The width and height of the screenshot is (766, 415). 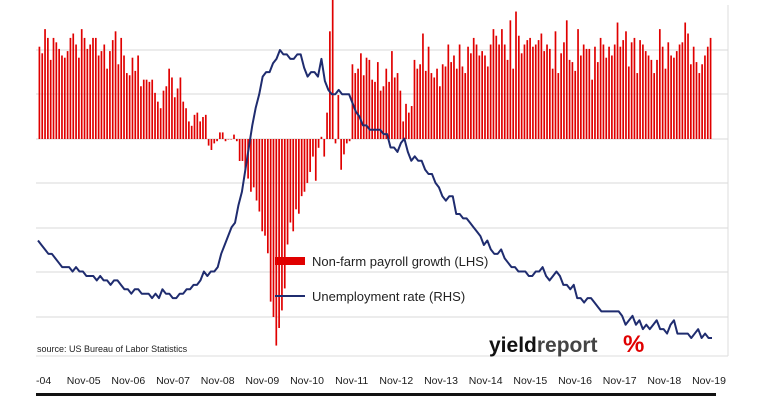 I want to click on brand-percent-symbol: %, so click(x=633, y=344).